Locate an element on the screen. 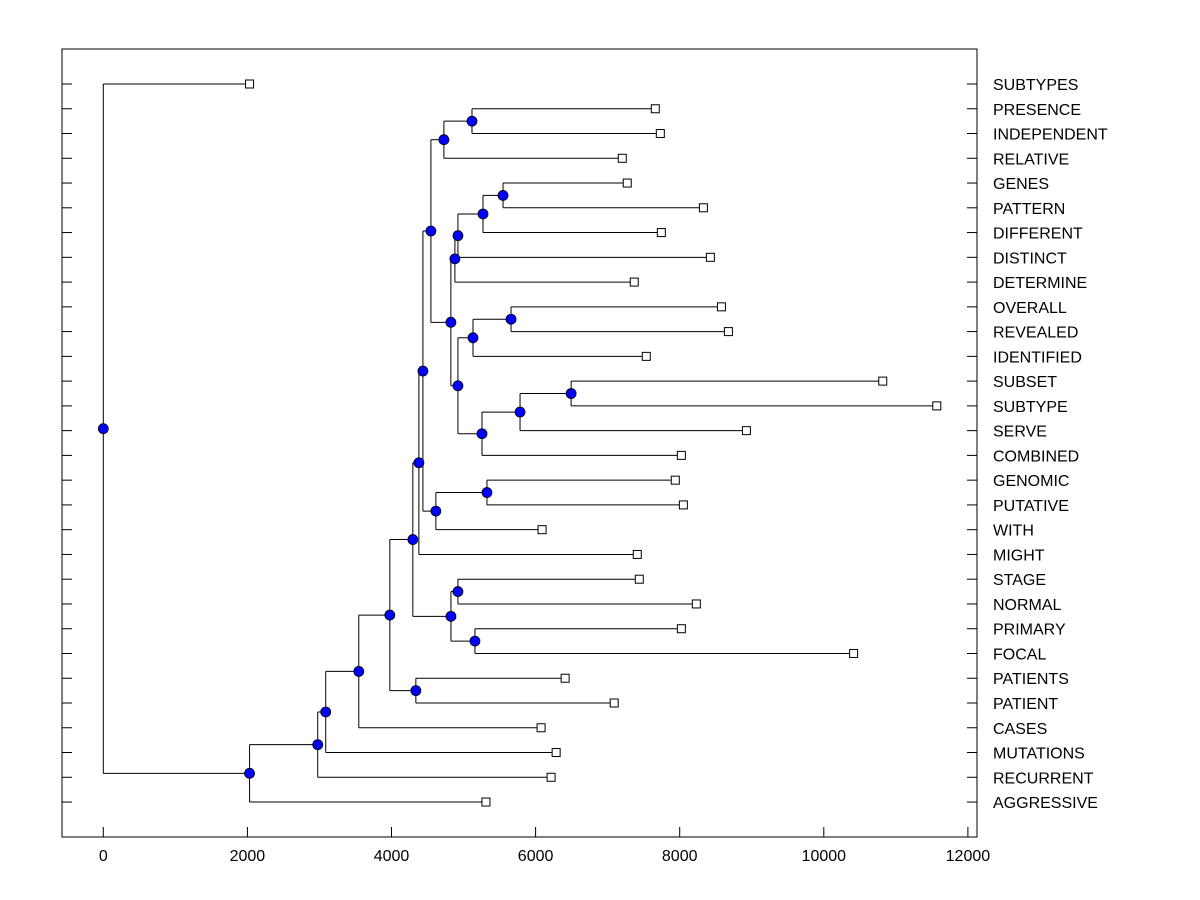 This screenshot has height=900, width=1200. leaf-label: GENOMIC is located at coordinates (1031, 481).